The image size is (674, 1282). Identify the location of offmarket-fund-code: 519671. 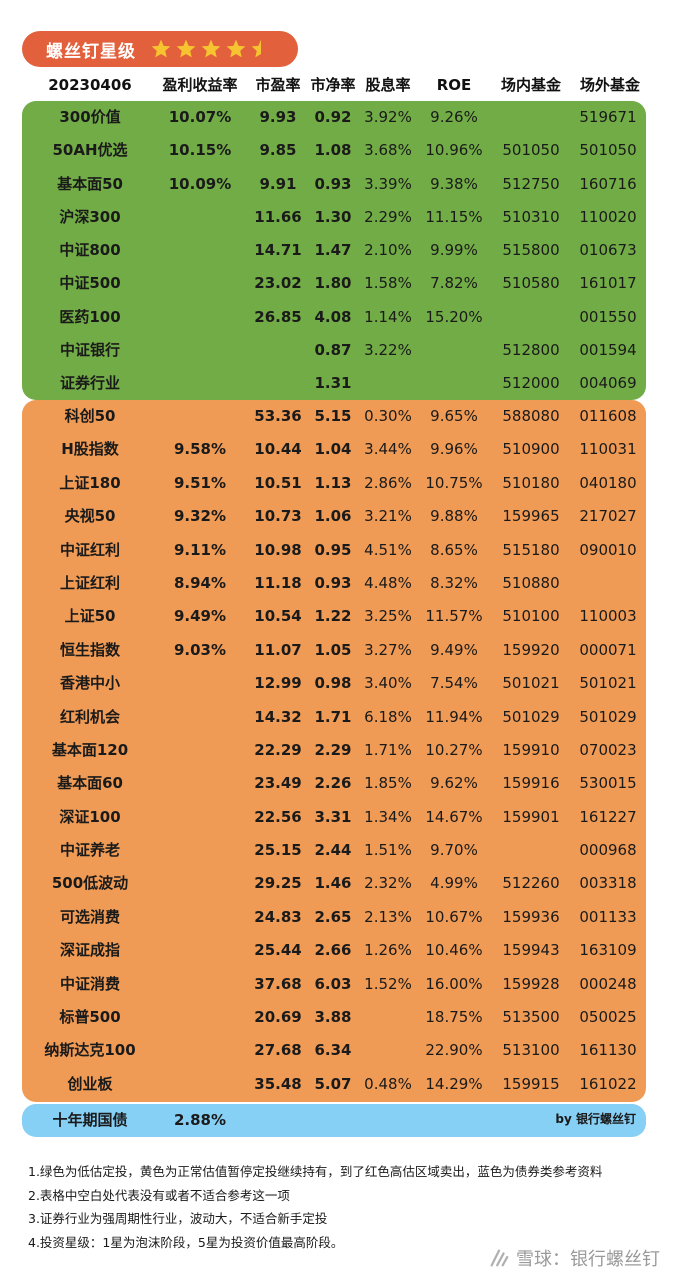
(608, 117).